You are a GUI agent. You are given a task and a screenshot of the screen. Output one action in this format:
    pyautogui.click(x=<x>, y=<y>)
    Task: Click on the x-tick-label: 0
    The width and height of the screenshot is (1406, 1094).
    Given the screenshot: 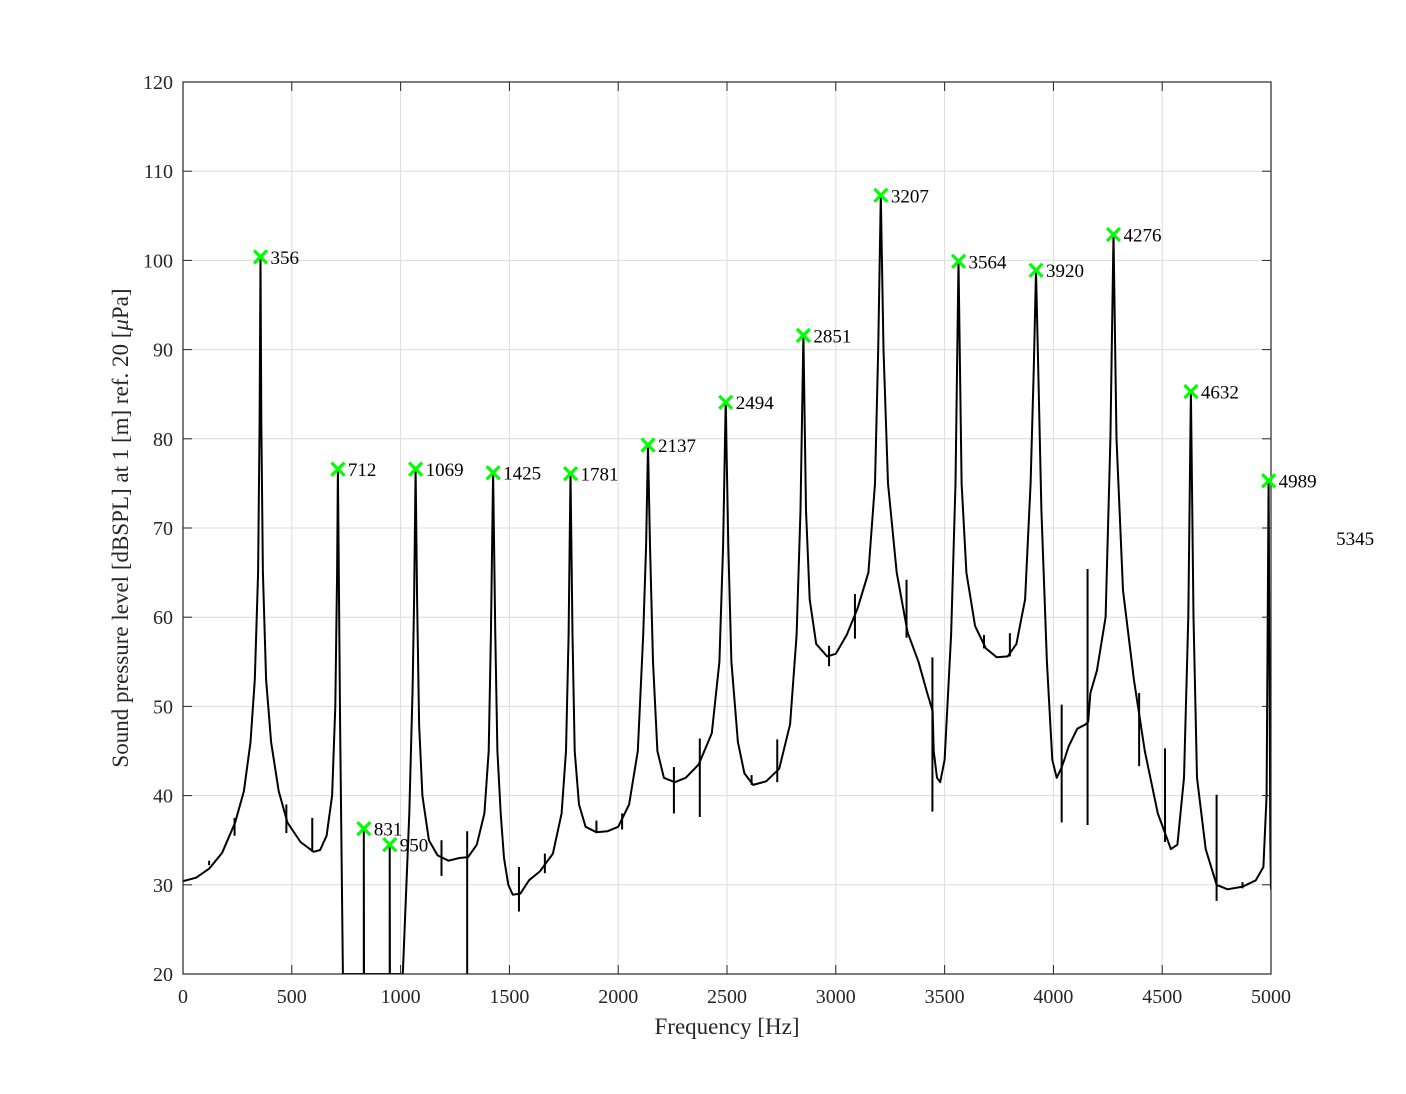 What is the action you would take?
    pyautogui.click(x=183, y=997)
    